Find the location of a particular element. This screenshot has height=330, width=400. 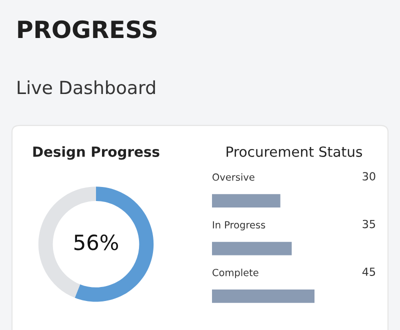

y-tick-label: Complete is located at coordinates (235, 273).